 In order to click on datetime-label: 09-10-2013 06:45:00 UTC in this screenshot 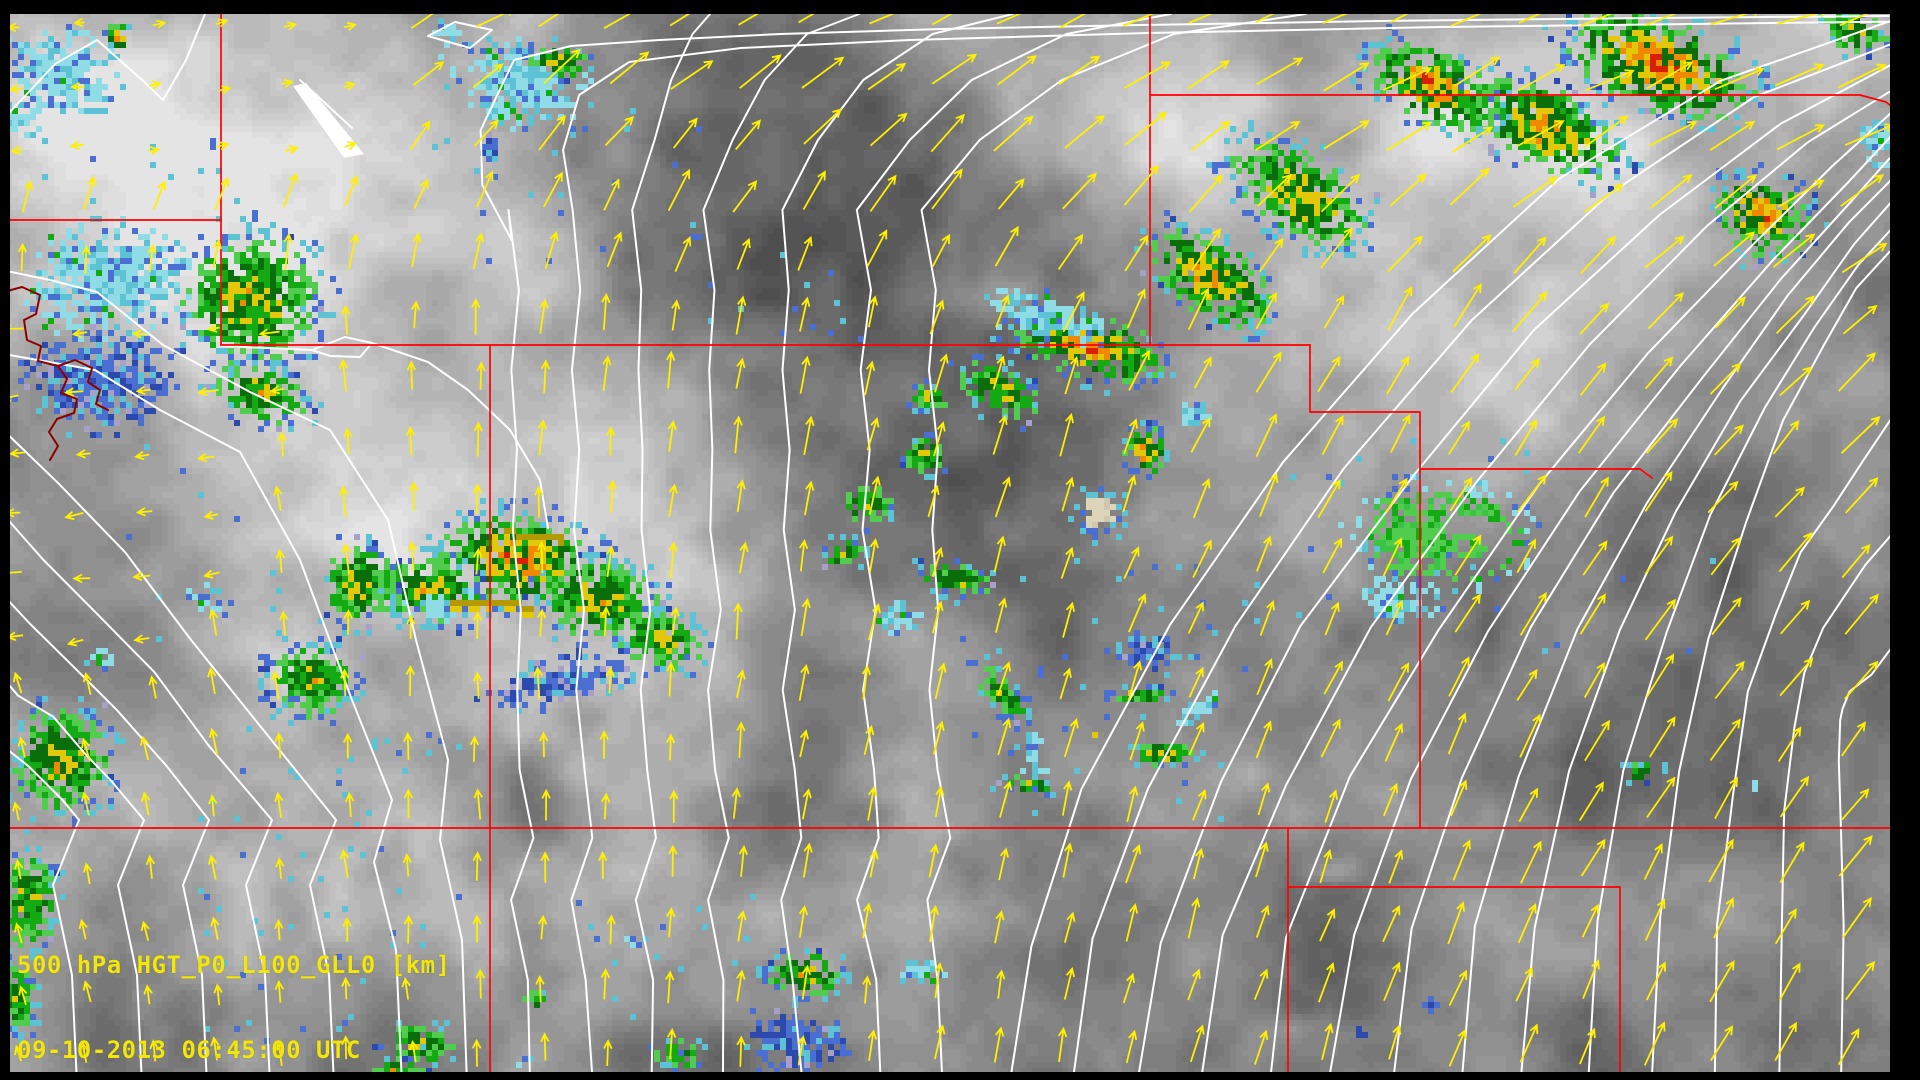, I will do `click(189, 1050)`.